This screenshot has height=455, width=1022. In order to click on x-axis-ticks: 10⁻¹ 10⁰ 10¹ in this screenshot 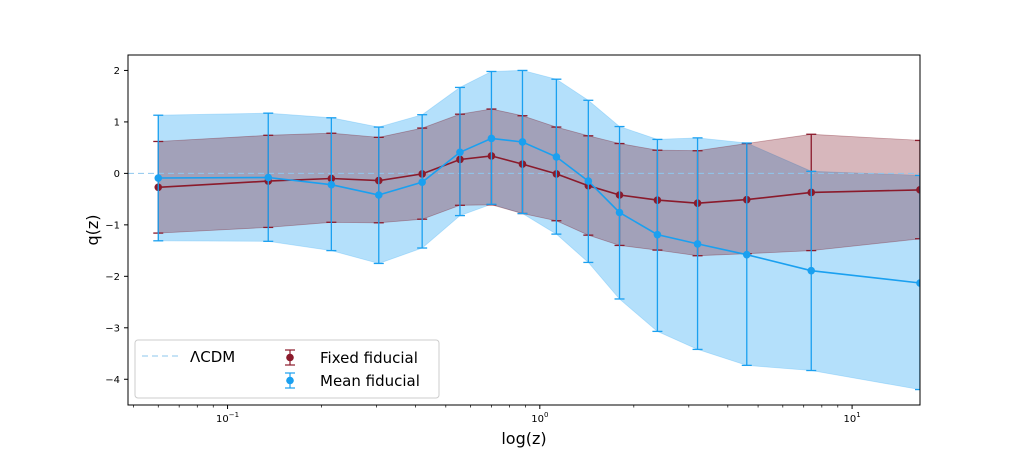, I will do `click(497, 415)`.